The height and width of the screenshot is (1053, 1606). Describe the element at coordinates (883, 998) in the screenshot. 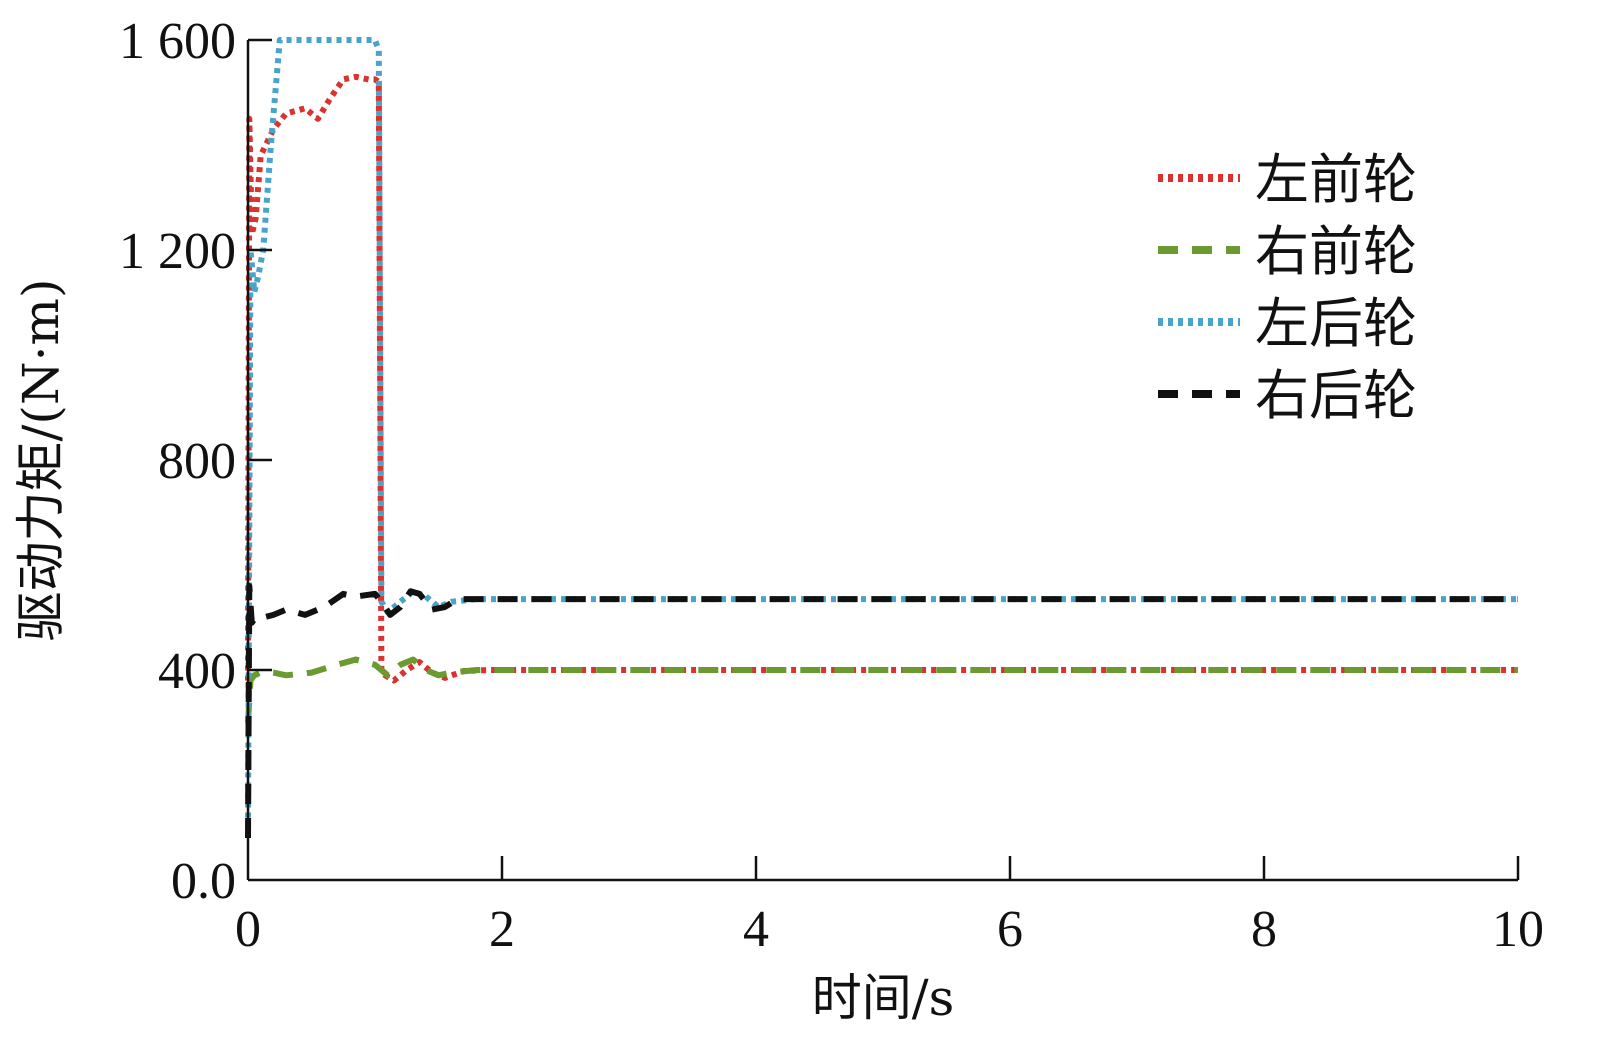

I see `x-axis-title: 时间/s` at that location.